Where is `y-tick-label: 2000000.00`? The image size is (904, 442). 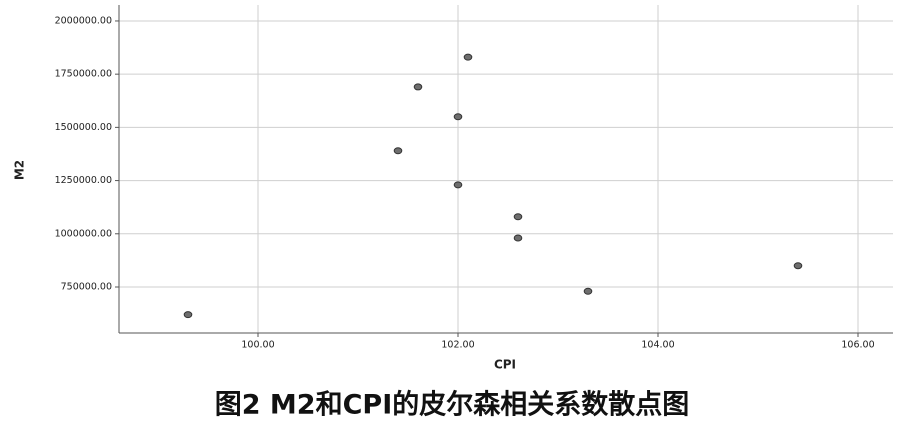
y-tick-label: 2000000.00 is located at coordinates (83, 20).